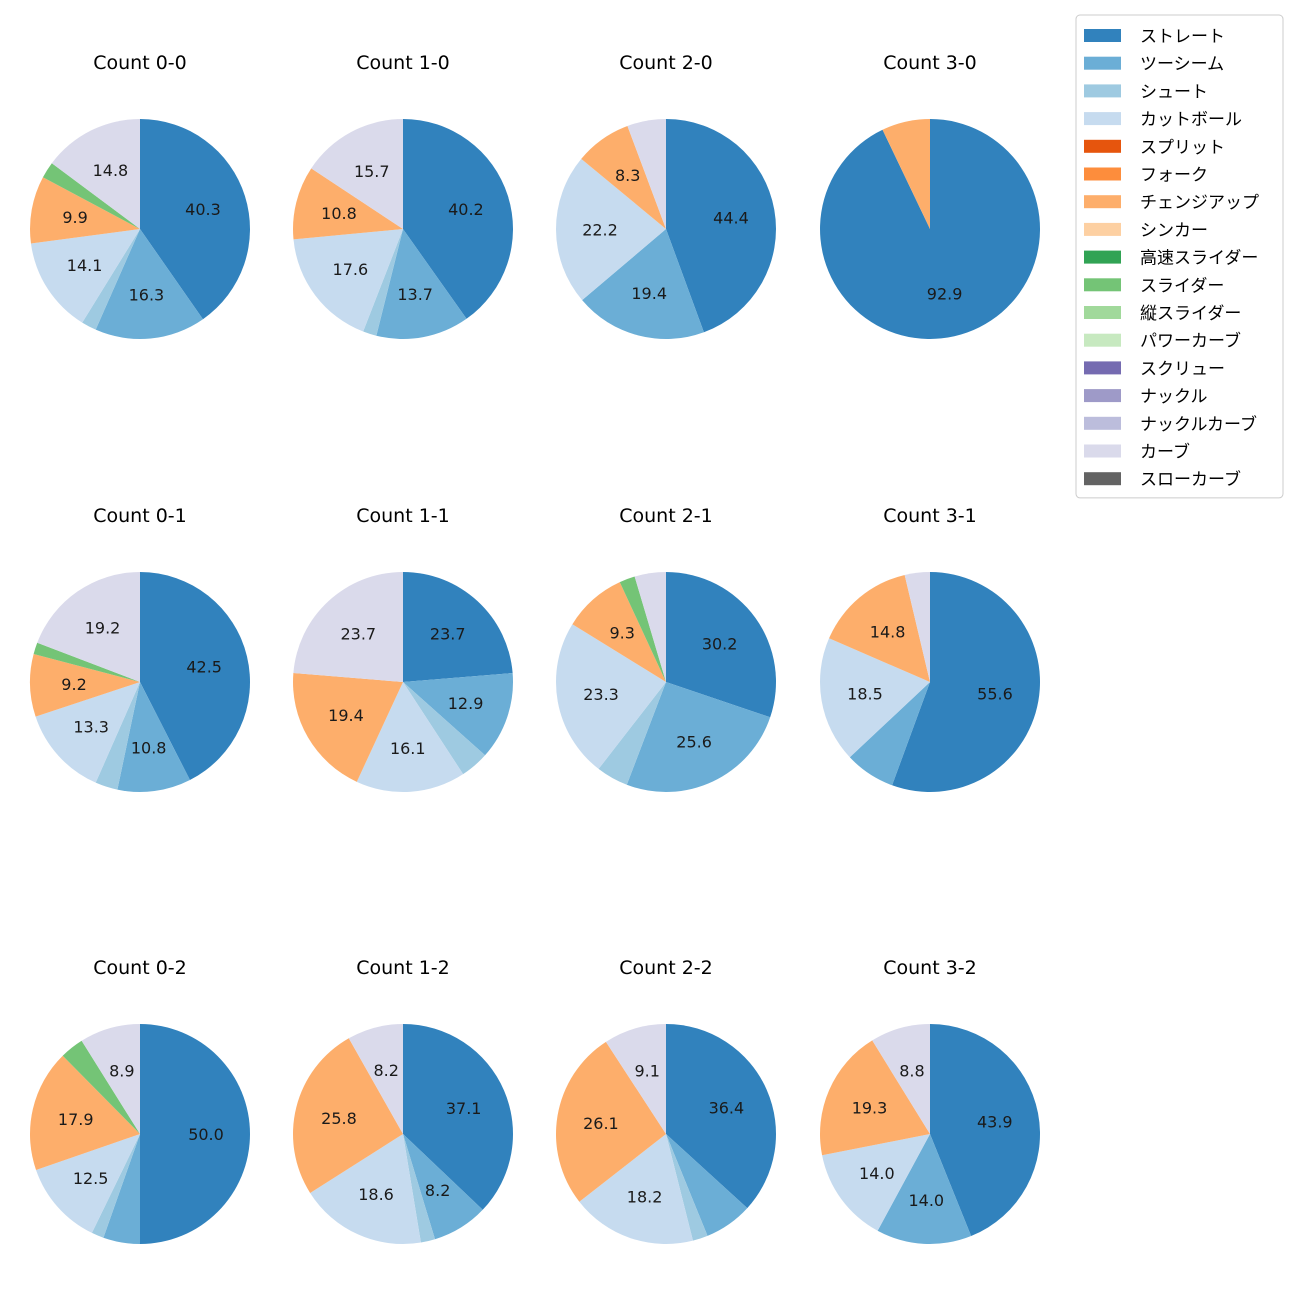 The height and width of the screenshot is (1300, 1300). I want to click on legend-item: 縦スライダー, so click(1162, 314).